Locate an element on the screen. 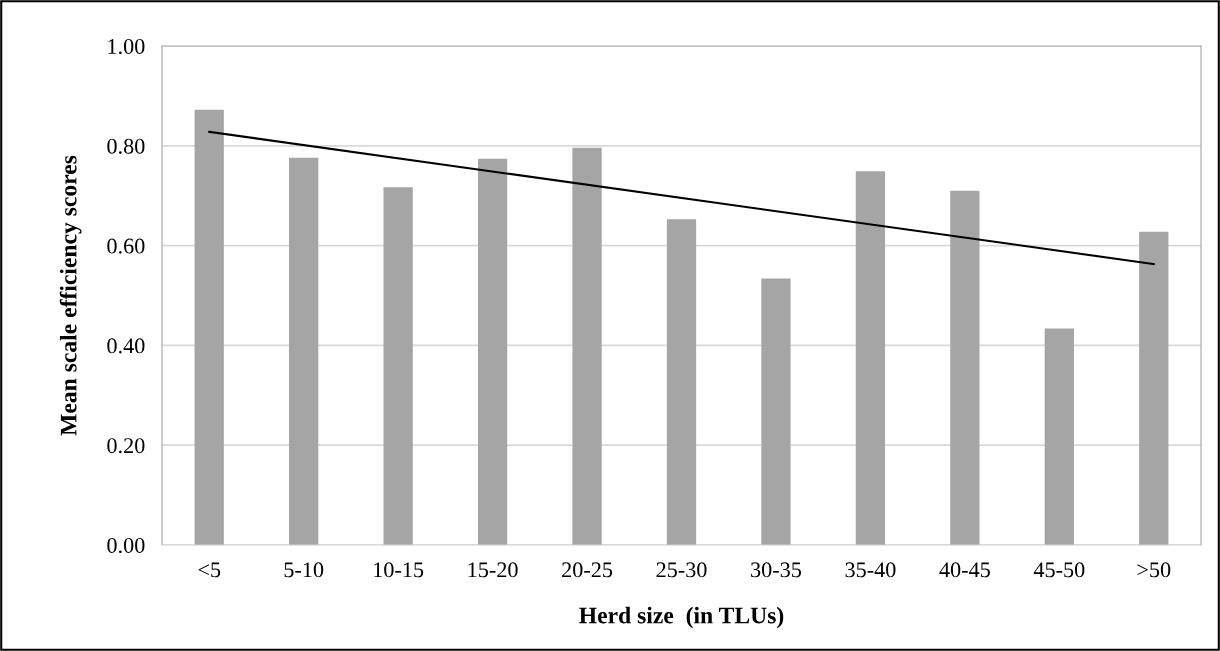  y-tick-label: 0.40 is located at coordinates (126, 346).